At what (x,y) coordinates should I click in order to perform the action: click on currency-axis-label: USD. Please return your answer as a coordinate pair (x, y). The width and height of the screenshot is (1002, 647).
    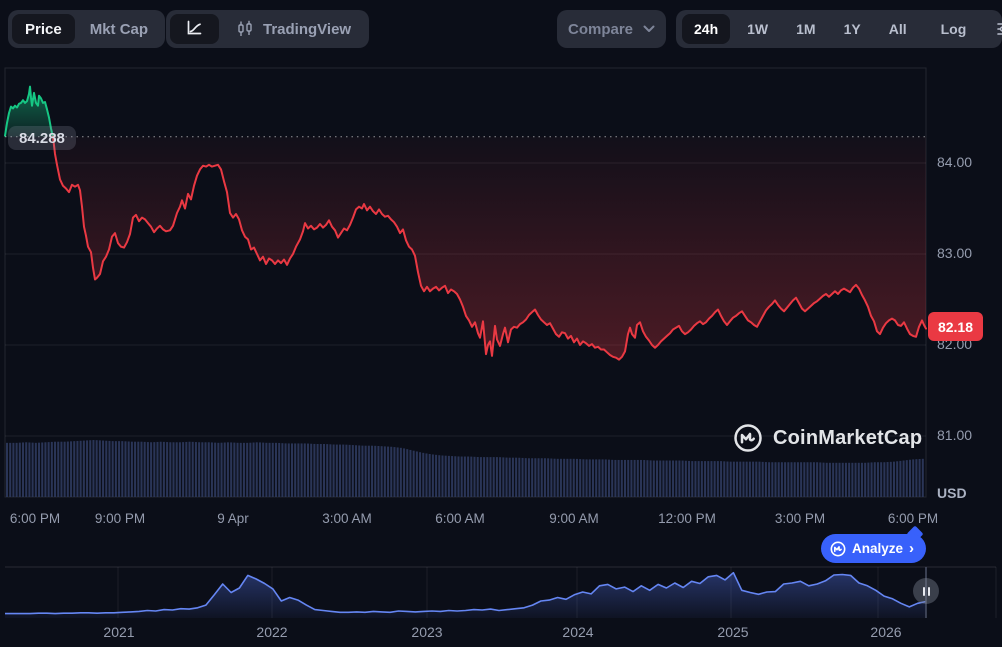
    Looking at the image, I should click on (952, 493).